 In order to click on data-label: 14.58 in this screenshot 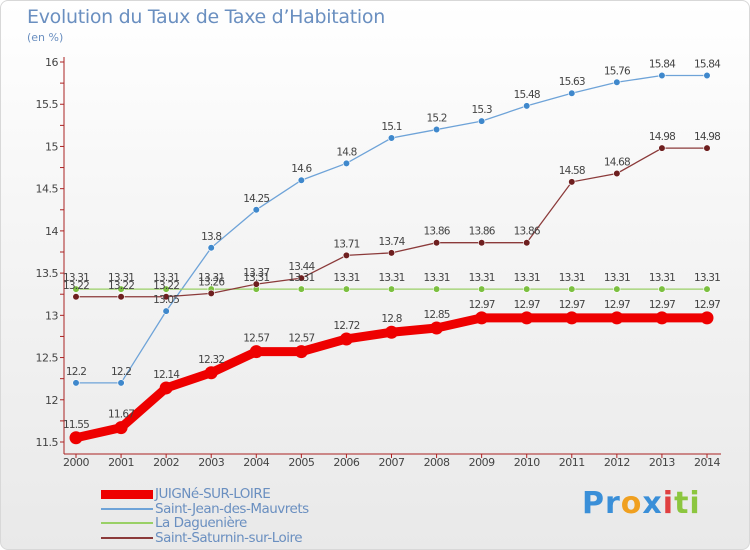, I will do `click(572, 171)`.